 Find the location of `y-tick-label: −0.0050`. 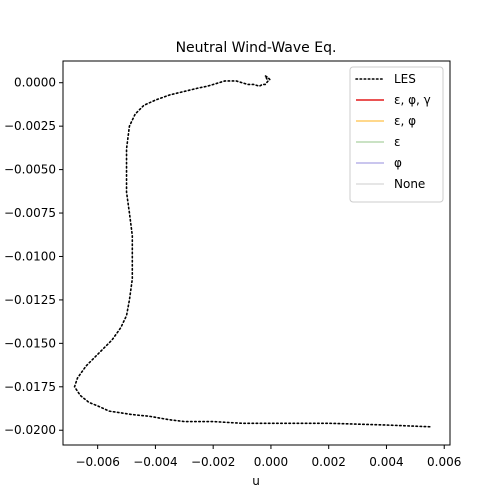

y-tick-label: −0.0050 is located at coordinates (30, 170).